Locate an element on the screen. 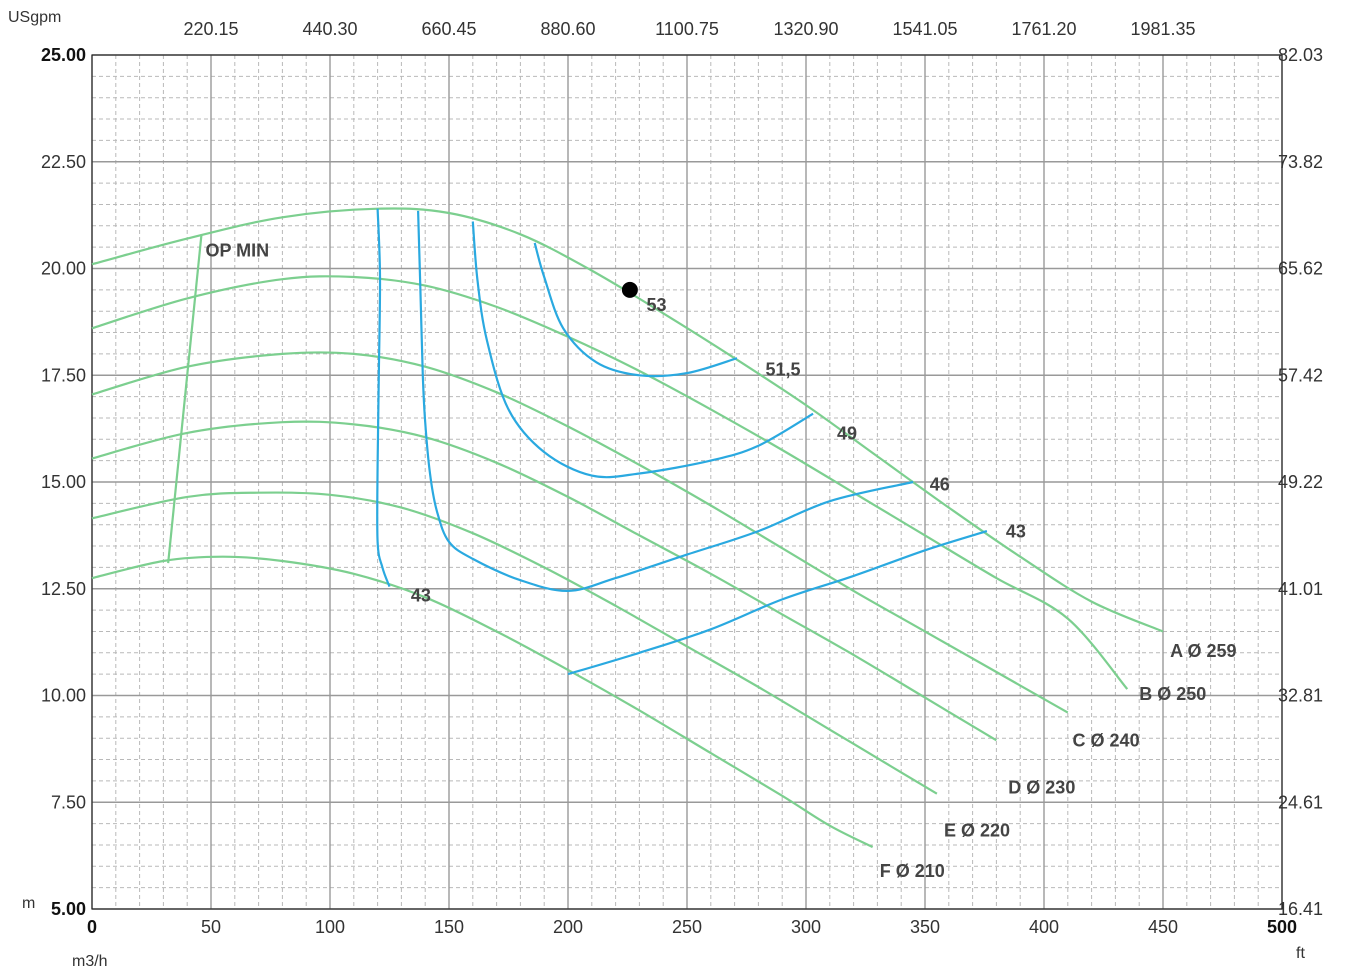 This screenshot has width=1345, height=979. y-right-tick-label: 16.41 is located at coordinates (1300, 909).